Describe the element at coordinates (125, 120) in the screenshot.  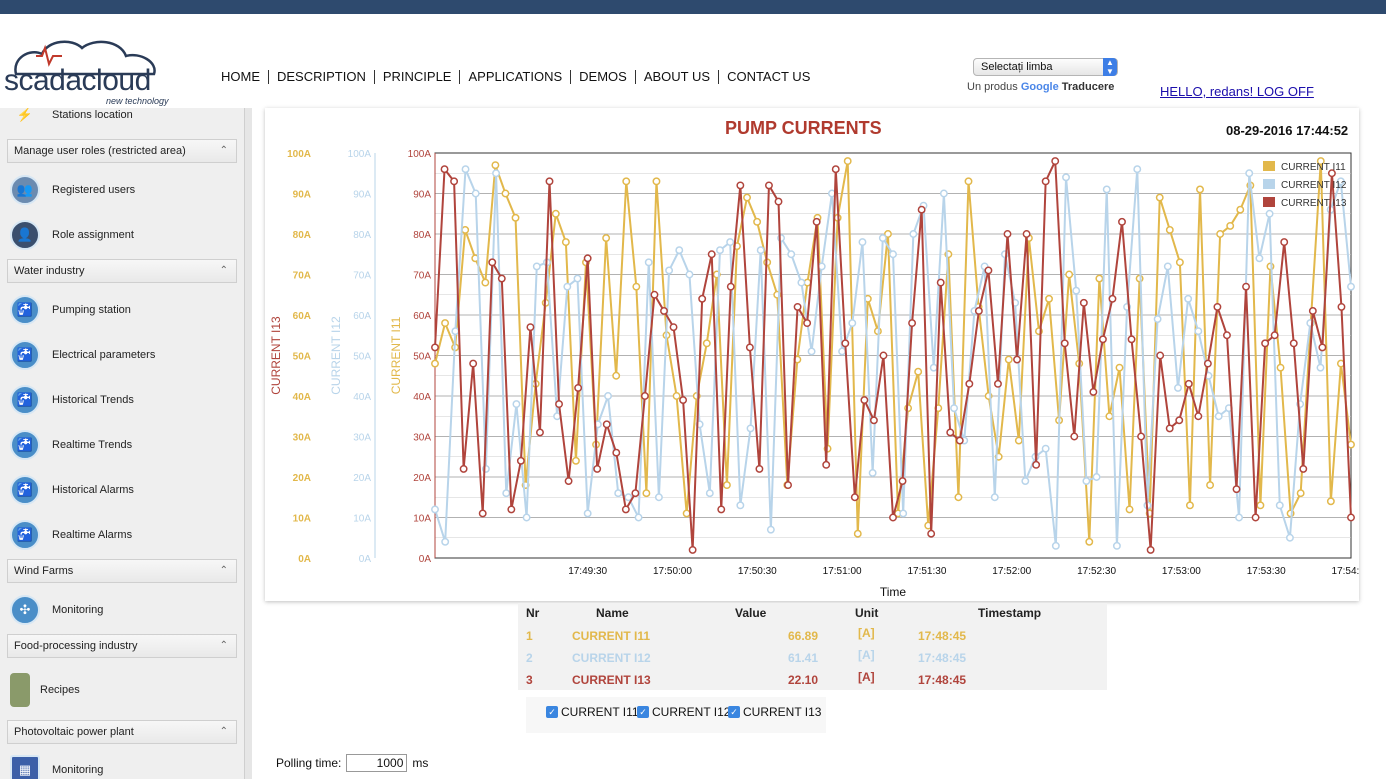
I see `sidebar-item-stations-location: ⚡ Stations location` at that location.